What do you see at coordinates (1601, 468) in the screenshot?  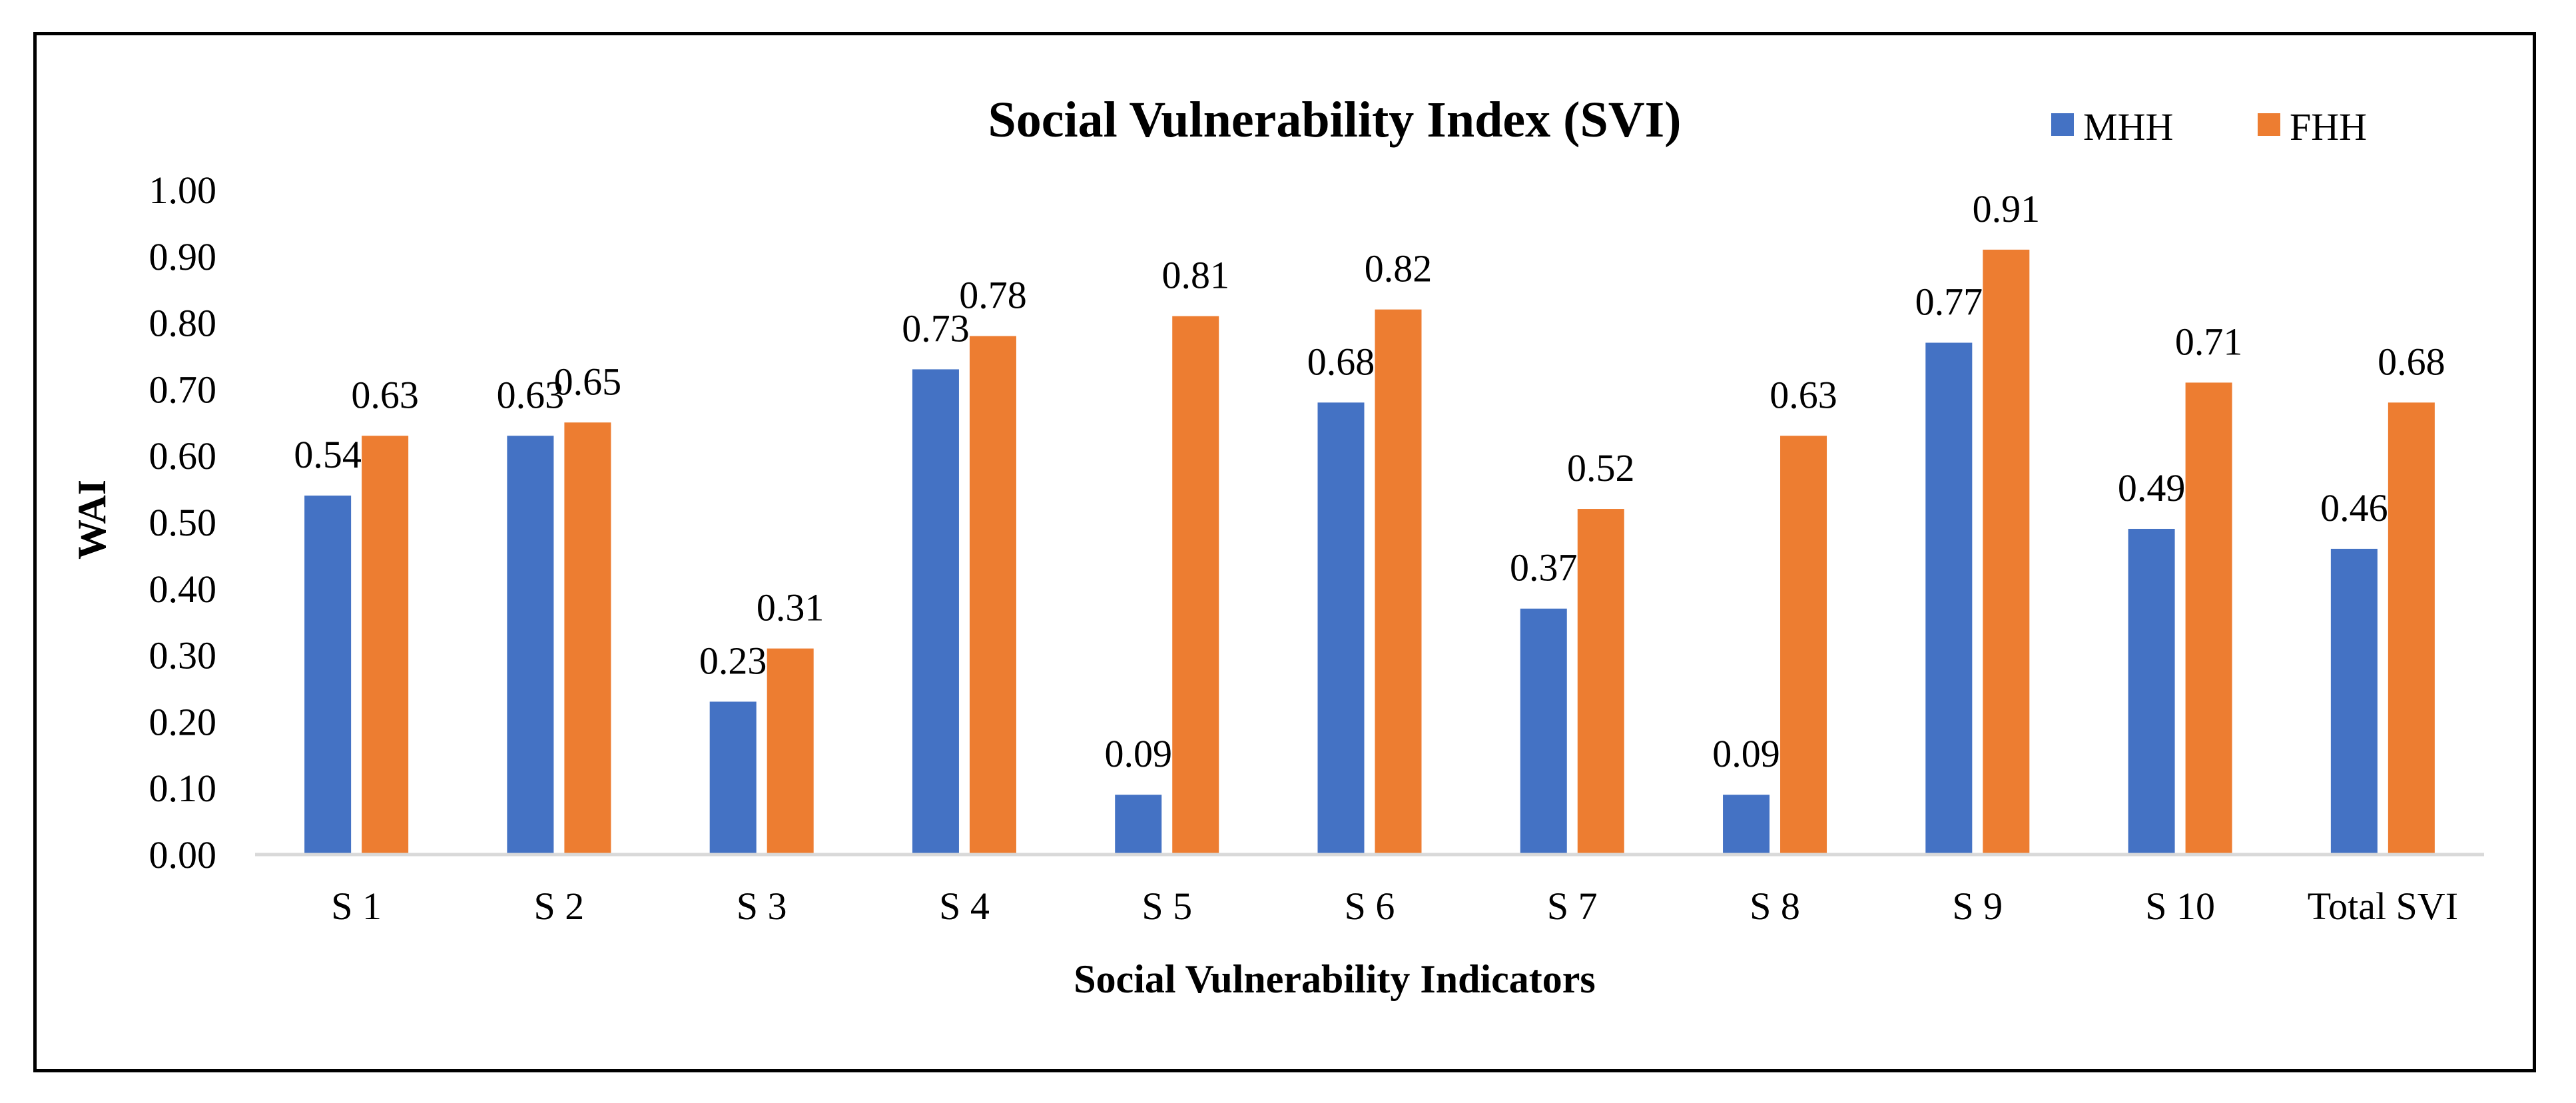 I see `data-label-fhh: 0.52` at bounding box center [1601, 468].